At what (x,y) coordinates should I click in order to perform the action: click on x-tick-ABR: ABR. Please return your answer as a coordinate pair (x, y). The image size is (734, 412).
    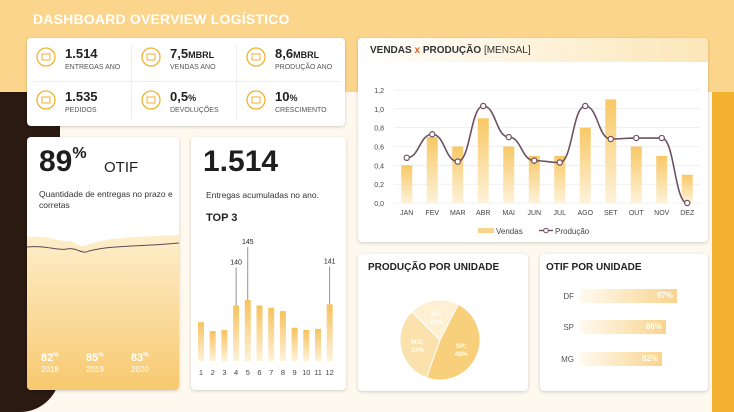
    Looking at the image, I should click on (483, 213).